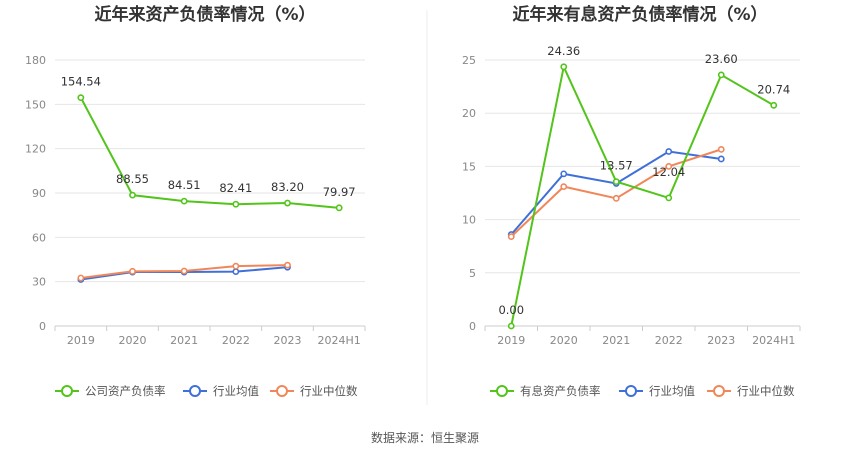 This screenshot has height=459, width=850. What do you see at coordinates (563, 51) in the screenshot?
I see `data-label: 24.36` at bounding box center [563, 51].